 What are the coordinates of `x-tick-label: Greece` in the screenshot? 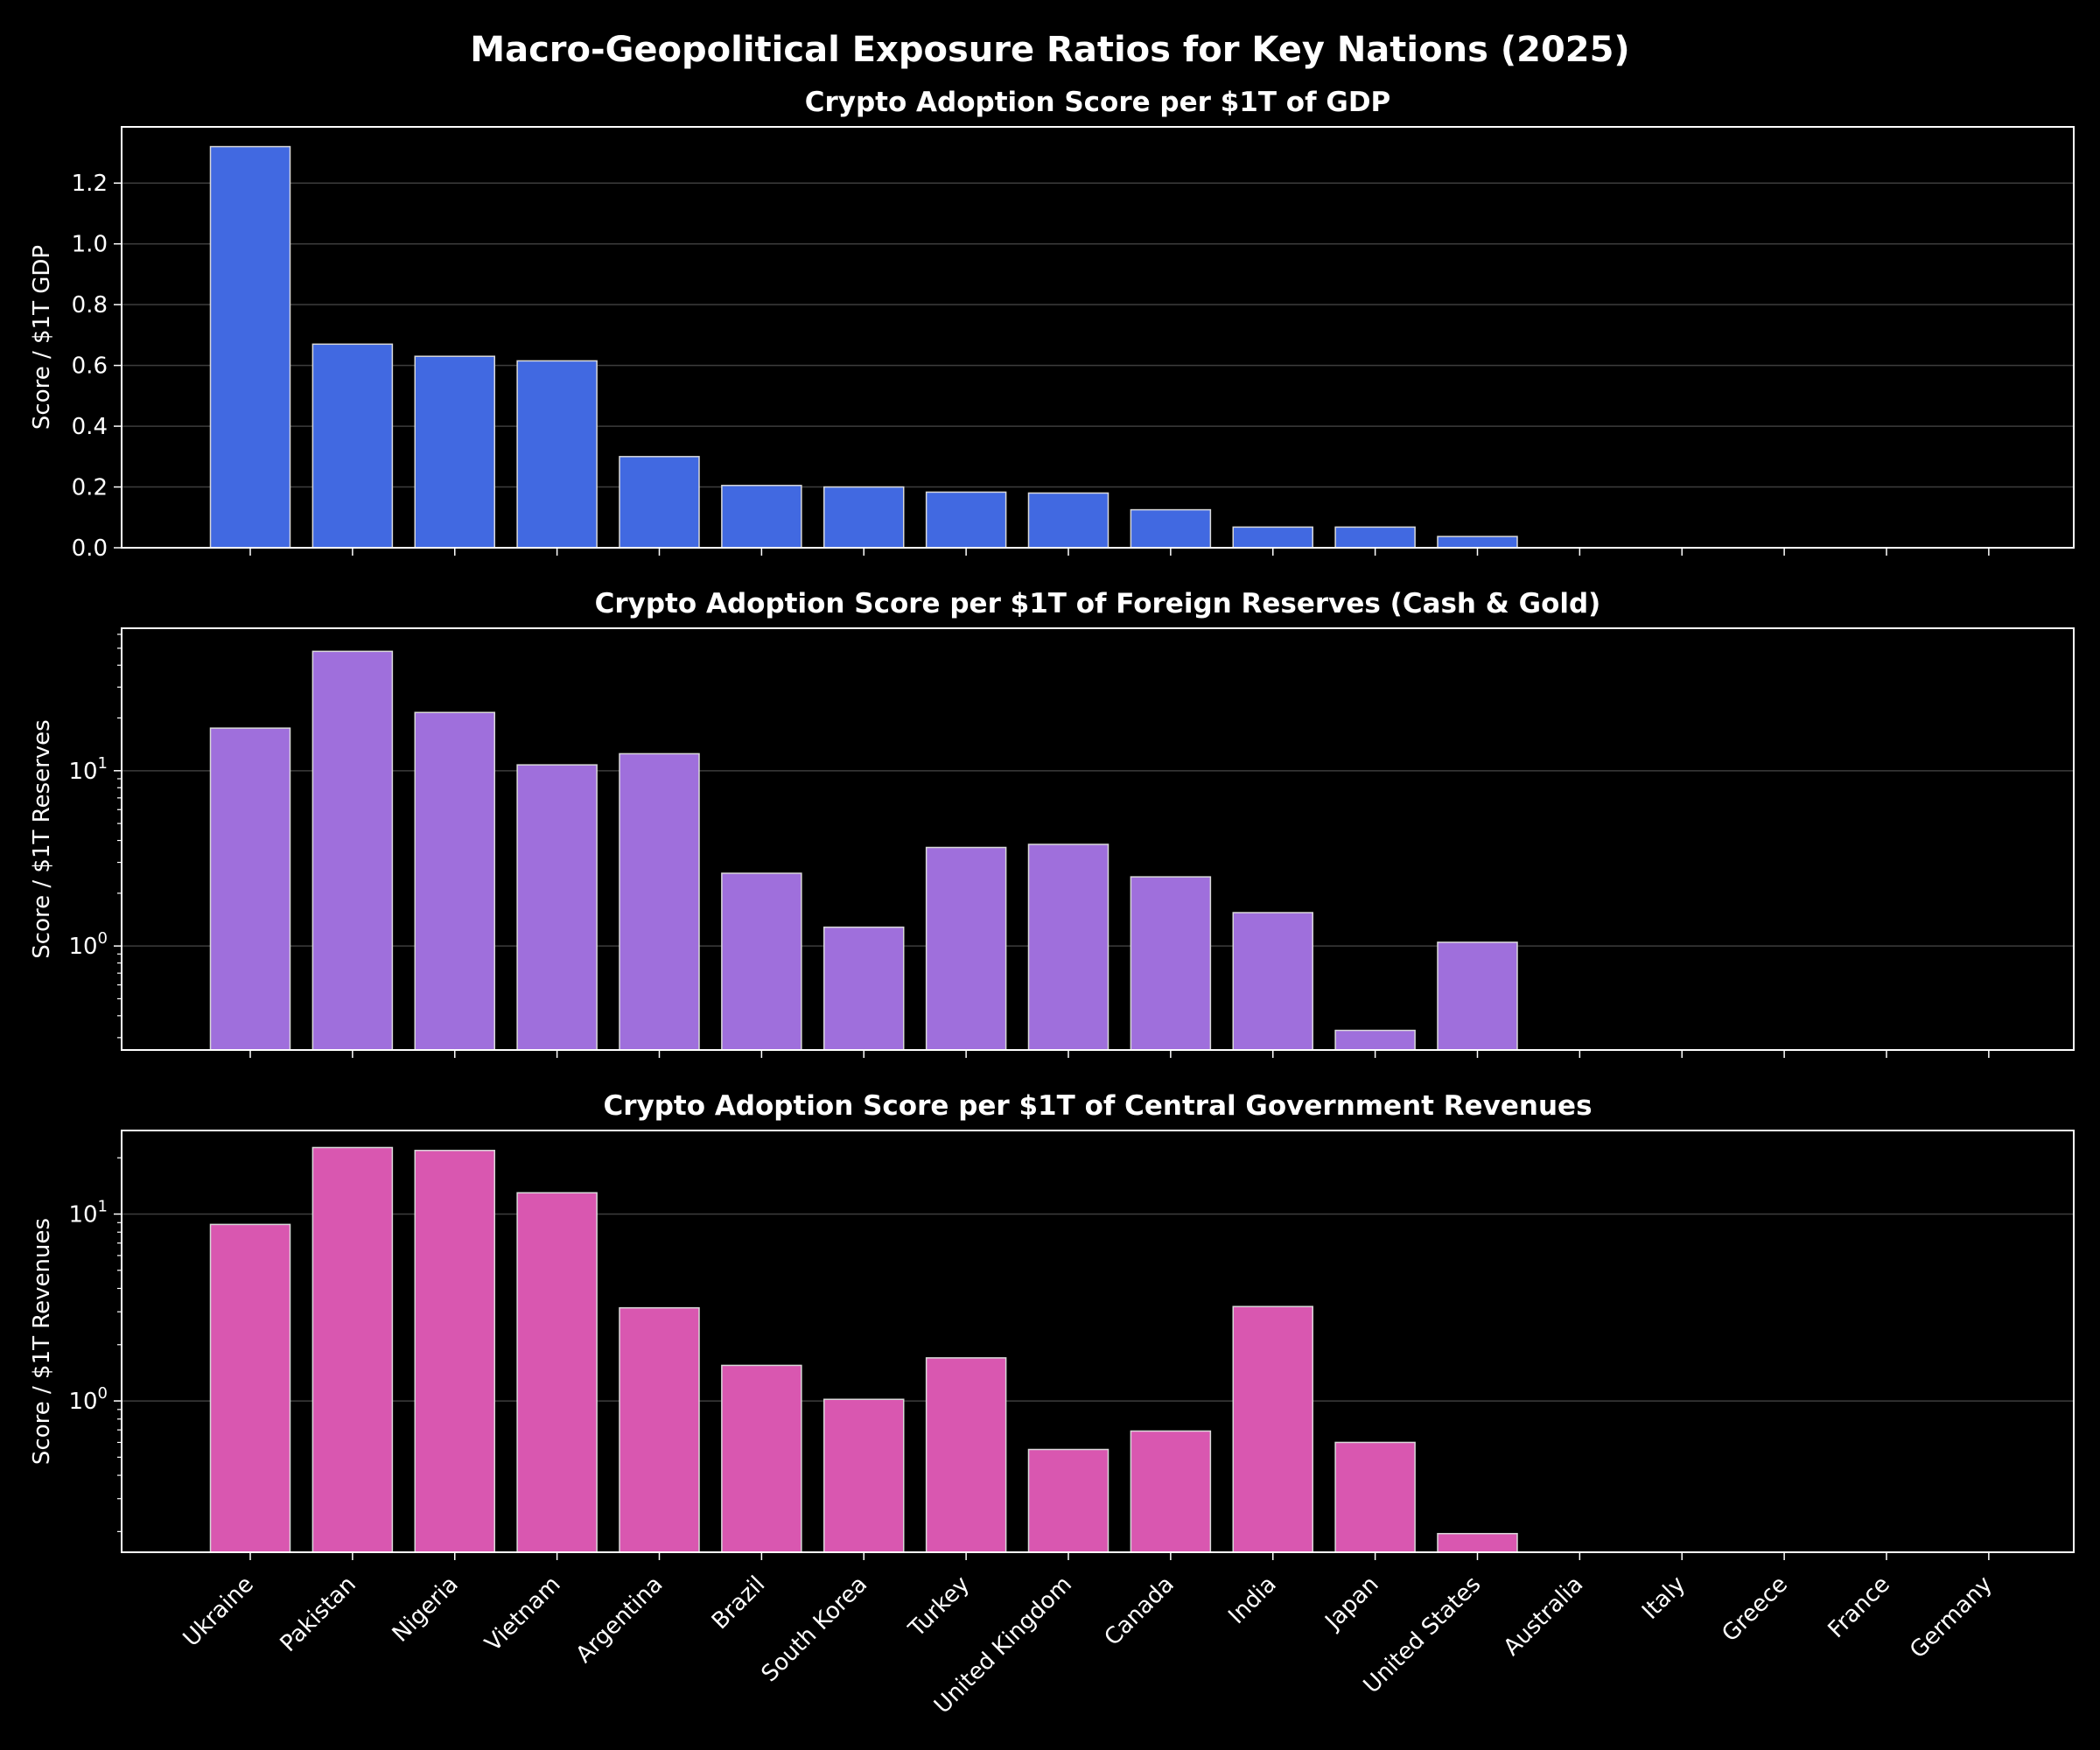 It's located at (1755, 1610).